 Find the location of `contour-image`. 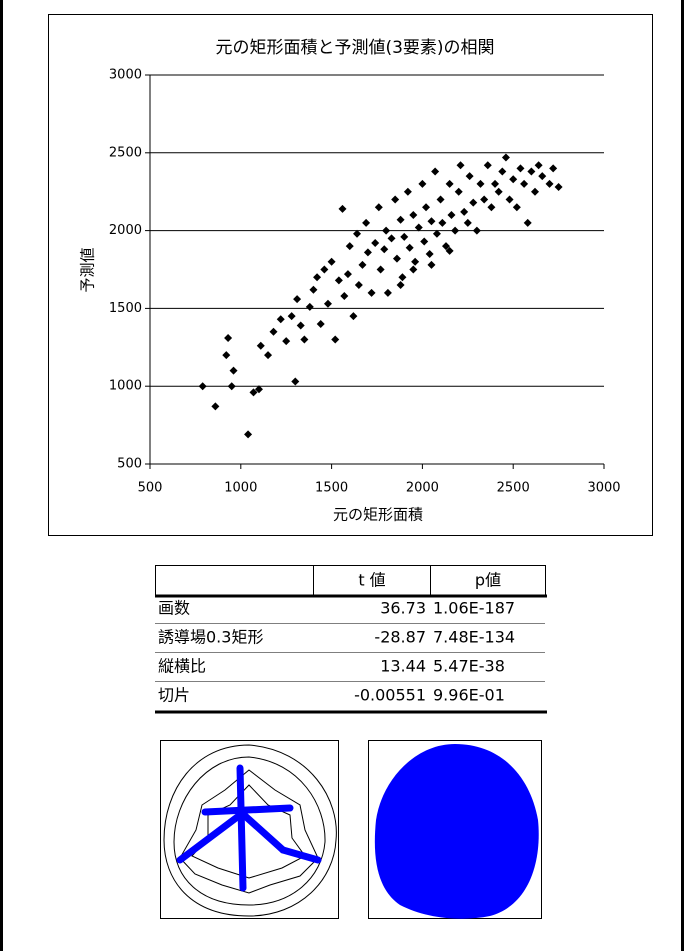

contour-image is located at coordinates (249, 829).